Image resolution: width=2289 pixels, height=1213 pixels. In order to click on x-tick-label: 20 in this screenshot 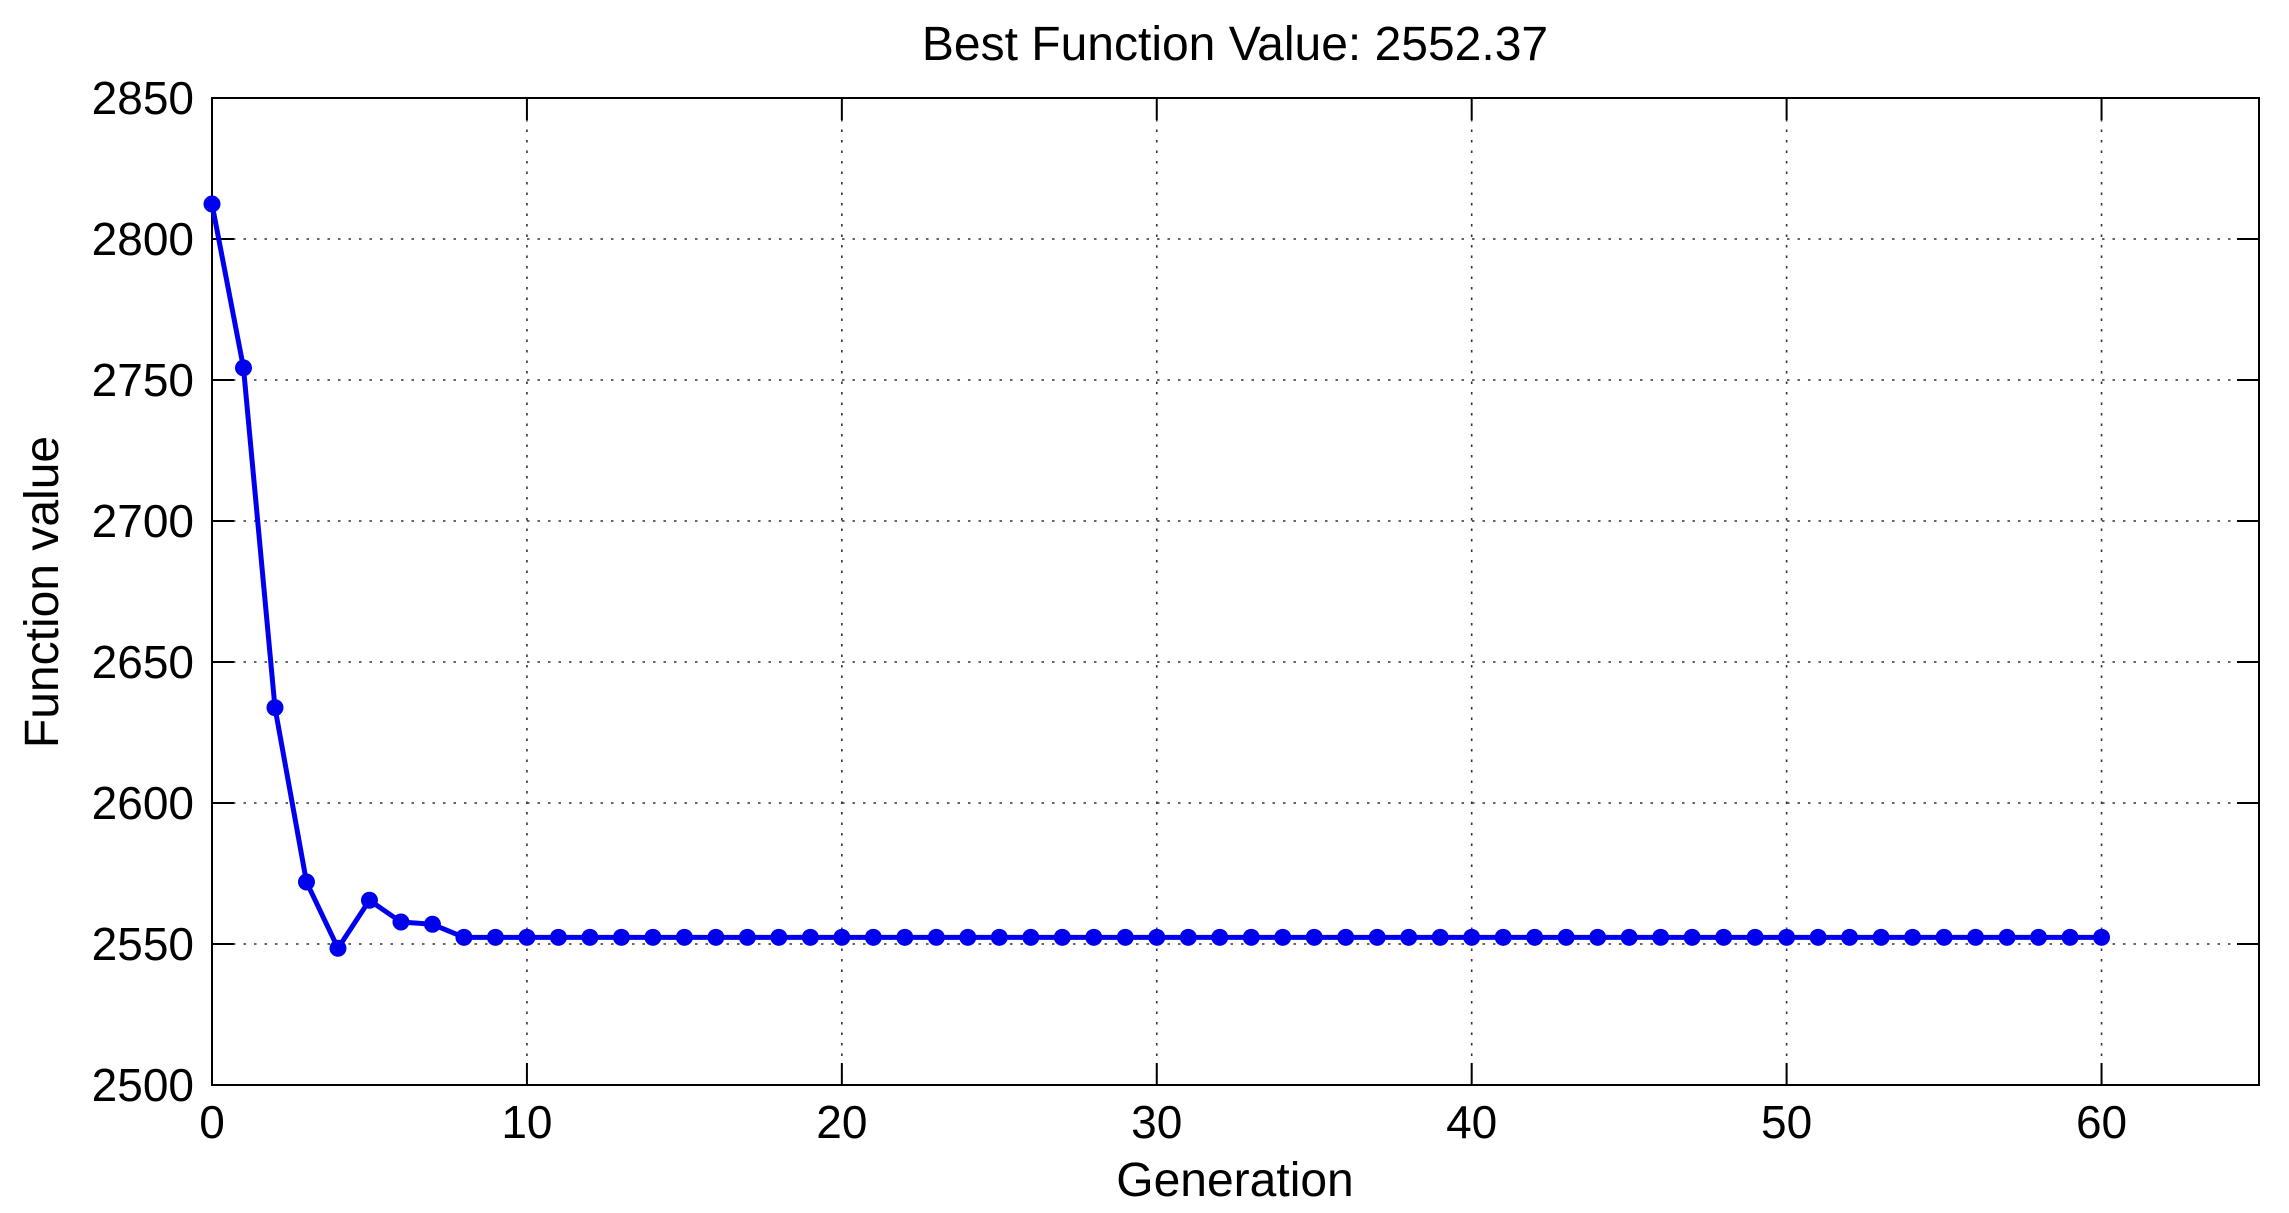, I will do `click(841, 1122)`.